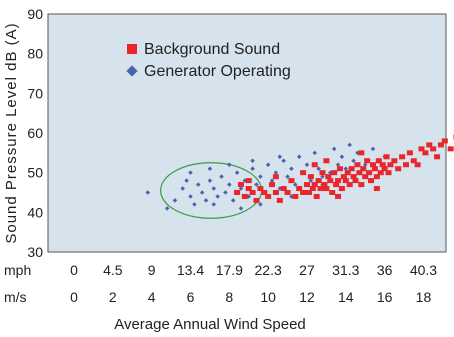 The width and height of the screenshot is (454, 337). I want to click on y-tick-label: 30, so click(35, 252).